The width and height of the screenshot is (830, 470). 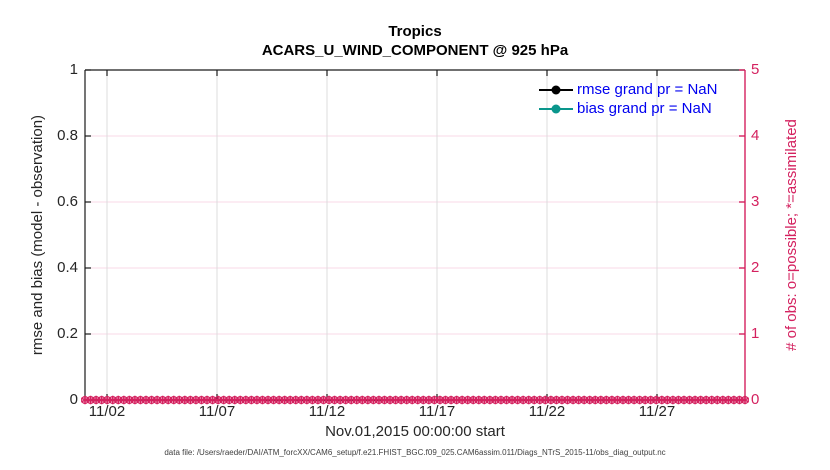 What do you see at coordinates (327, 411) in the screenshot?
I see `x-tick-label: 11/12` at bounding box center [327, 411].